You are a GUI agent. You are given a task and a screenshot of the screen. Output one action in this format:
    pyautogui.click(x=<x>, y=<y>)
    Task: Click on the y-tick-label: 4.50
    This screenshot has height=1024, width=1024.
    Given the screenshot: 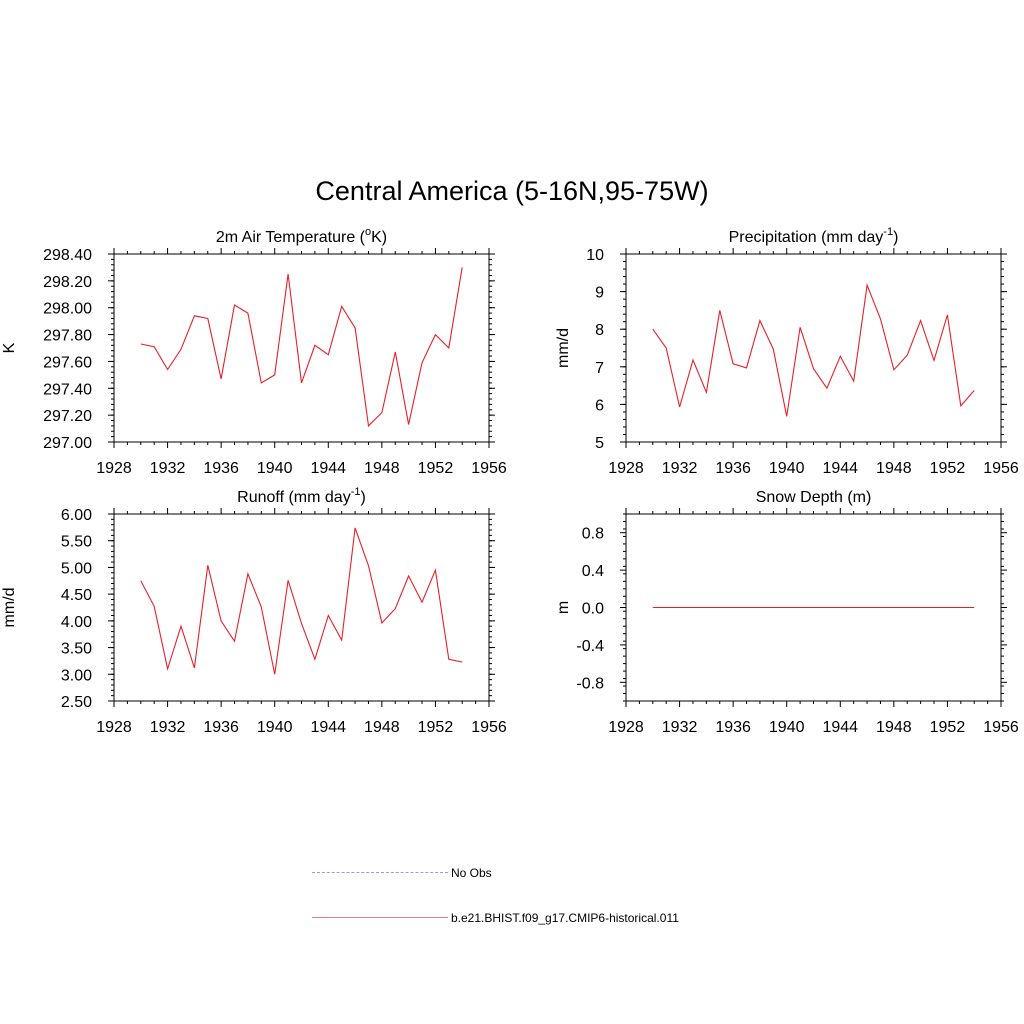 What is the action you would take?
    pyautogui.click(x=76, y=595)
    